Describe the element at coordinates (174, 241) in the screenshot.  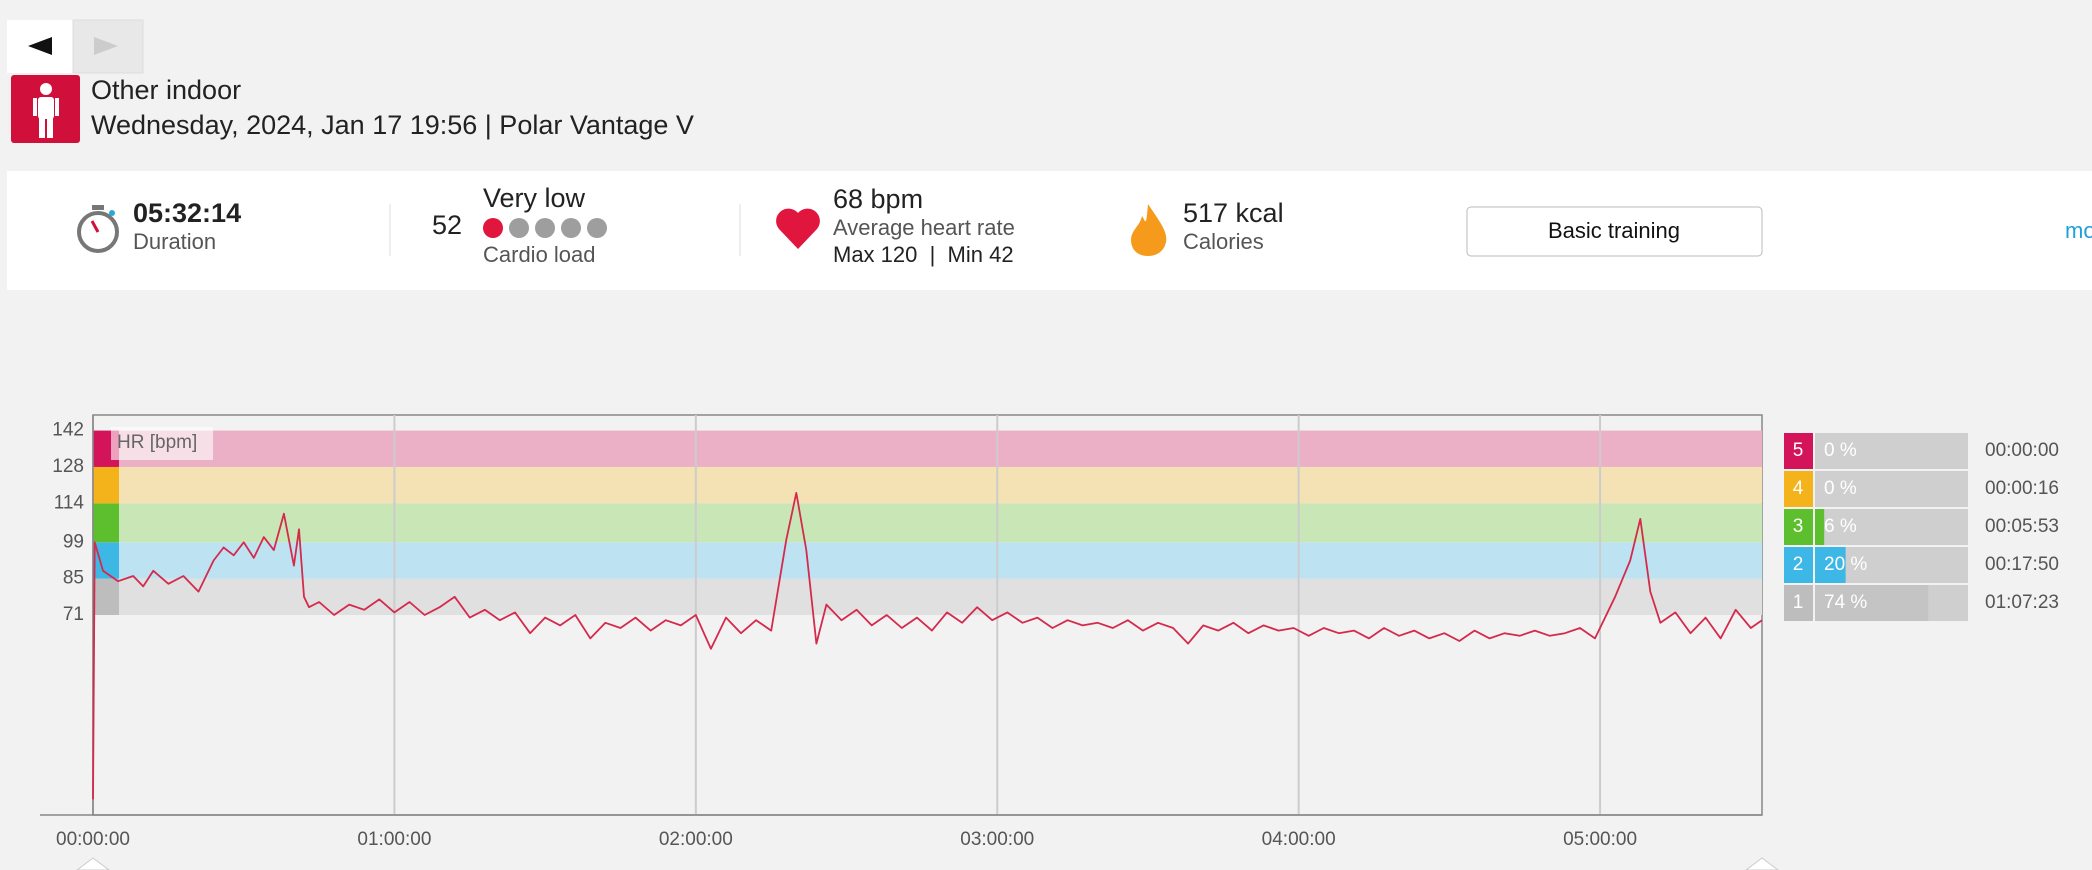
I see `duration-label: Duration` at that location.